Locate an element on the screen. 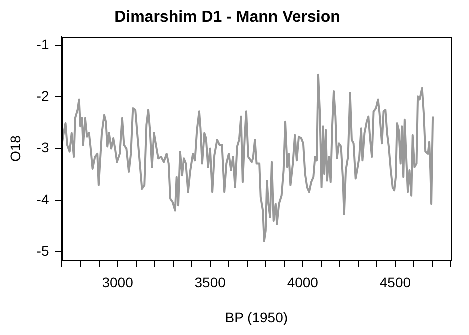 The height and width of the screenshot is (335, 469). y-axis-title: O18 is located at coordinates (15, 148).